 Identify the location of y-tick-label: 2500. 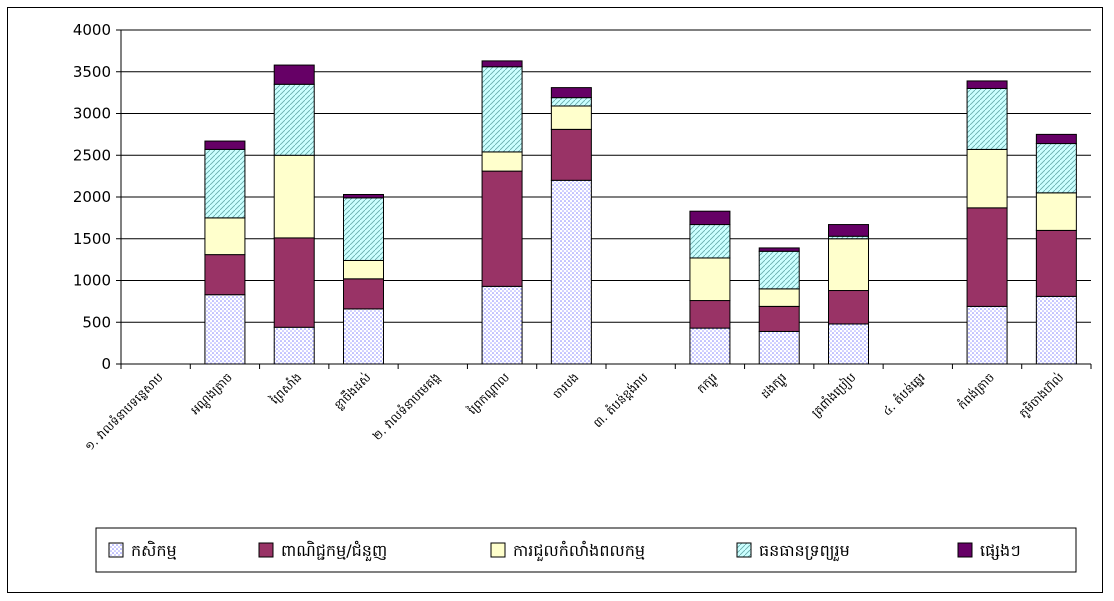
(92, 155).